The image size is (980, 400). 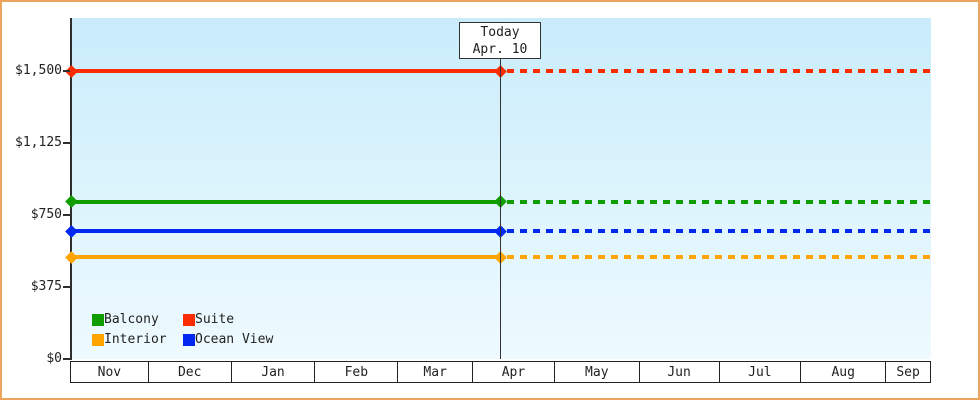 What do you see at coordinates (680, 372) in the screenshot?
I see `month-cell-jun: Jun` at bounding box center [680, 372].